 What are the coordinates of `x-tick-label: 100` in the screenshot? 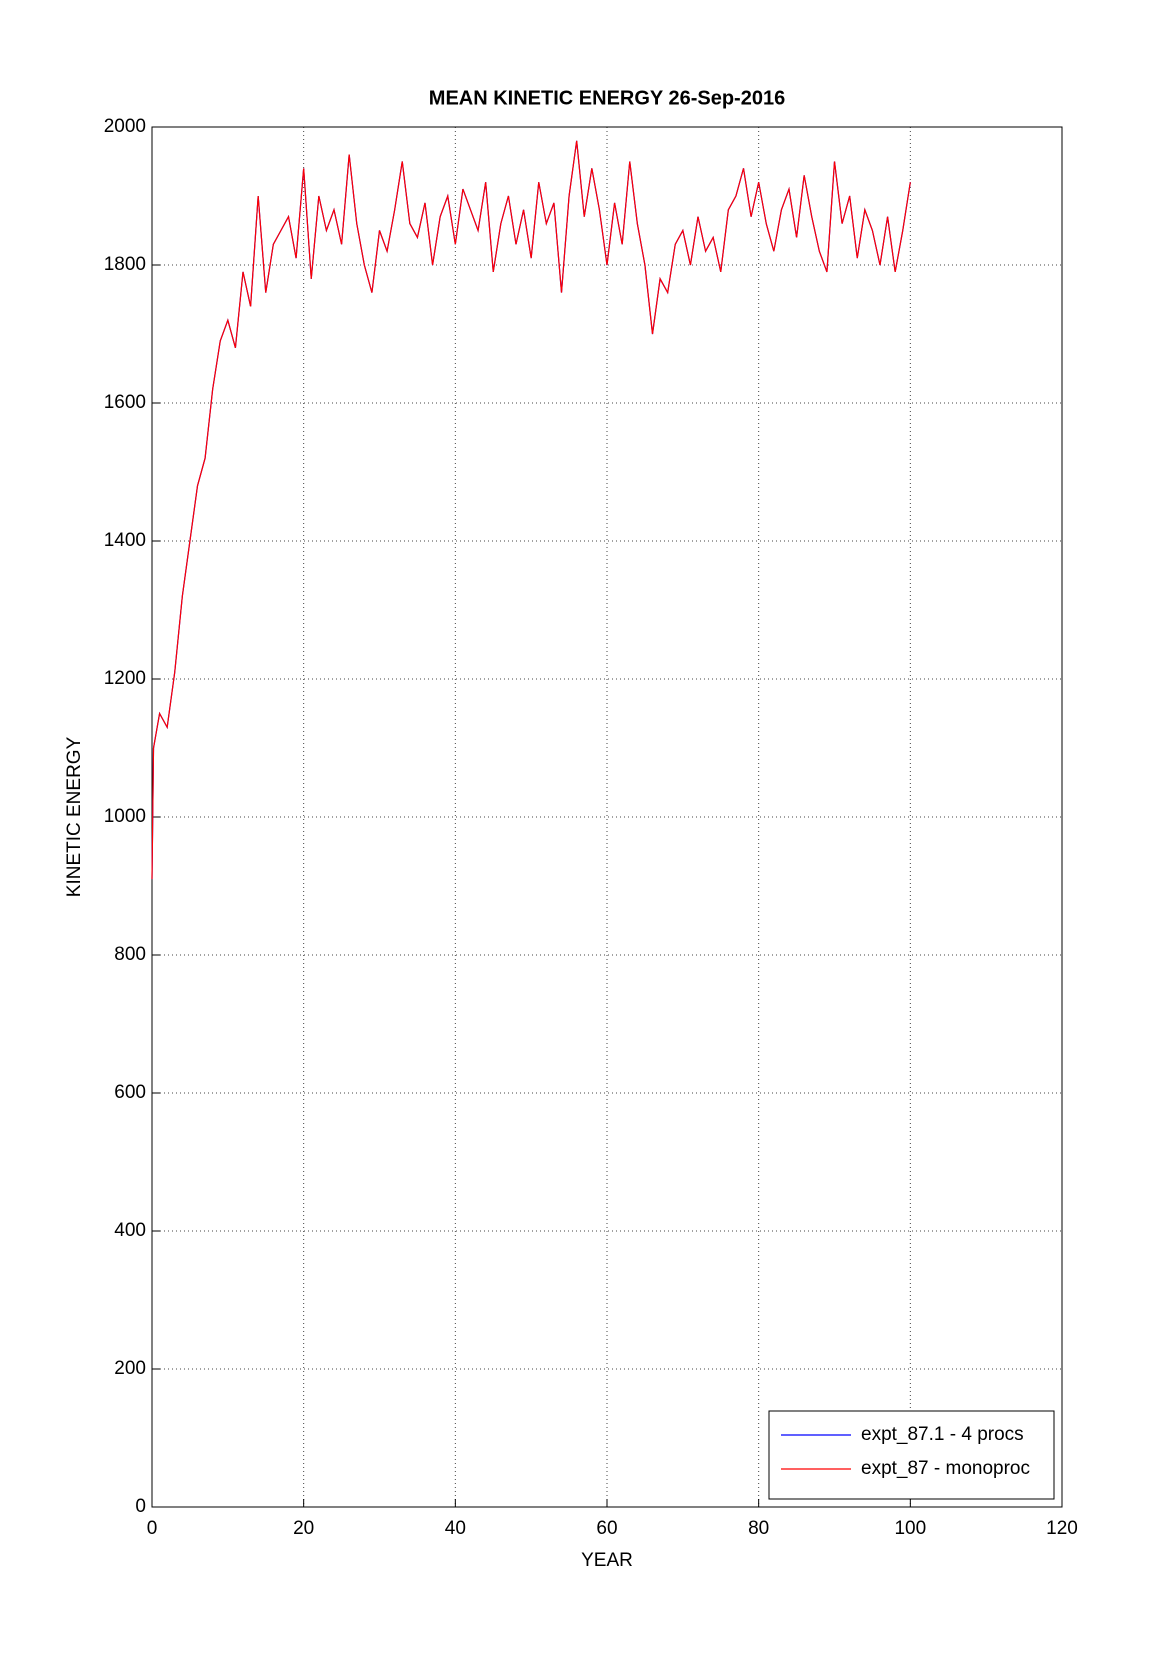 It's located at (910, 1528).